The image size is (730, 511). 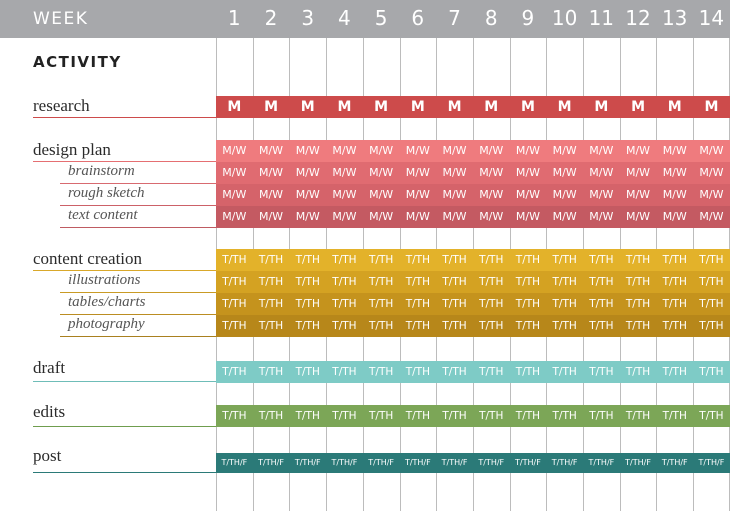 What do you see at coordinates (138, 314) in the screenshot?
I see `row-underline-tables-charts` at bounding box center [138, 314].